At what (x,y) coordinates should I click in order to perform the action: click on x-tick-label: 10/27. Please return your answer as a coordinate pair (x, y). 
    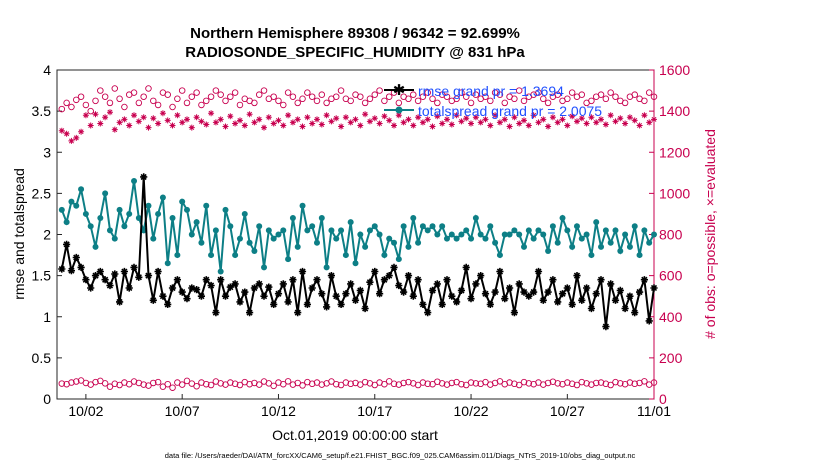
    Looking at the image, I should click on (567, 411).